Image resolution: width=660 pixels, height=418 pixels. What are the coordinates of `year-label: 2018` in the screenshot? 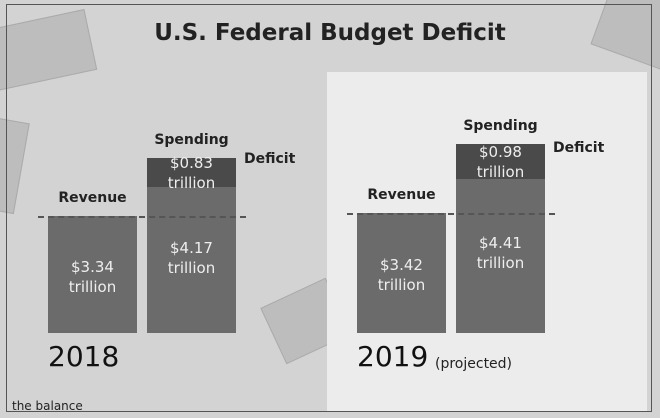 It's located at (84, 356).